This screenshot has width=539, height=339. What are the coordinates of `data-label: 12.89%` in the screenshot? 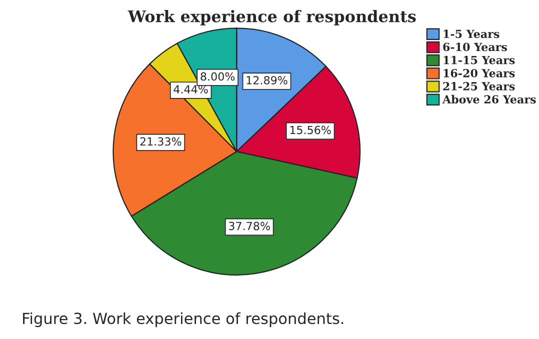 It's located at (267, 80).